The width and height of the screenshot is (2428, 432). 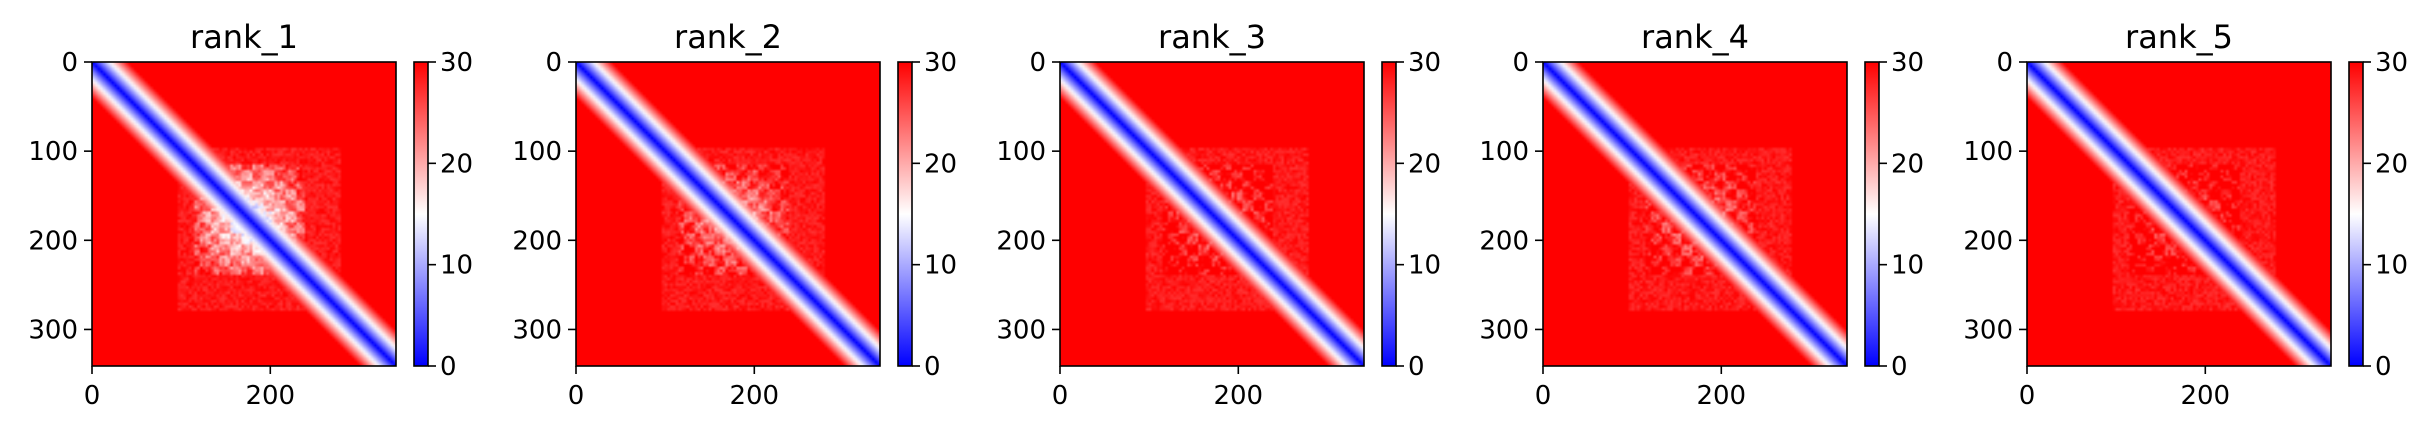 I want to click on panel-title: rank_5, so click(x=2179, y=37).